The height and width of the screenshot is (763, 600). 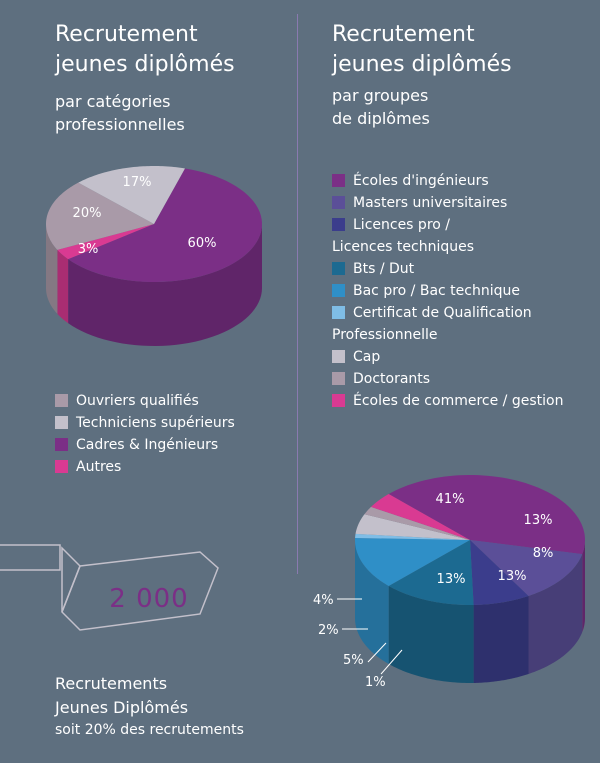 I want to click on legend-label: Autres, so click(x=99, y=467).